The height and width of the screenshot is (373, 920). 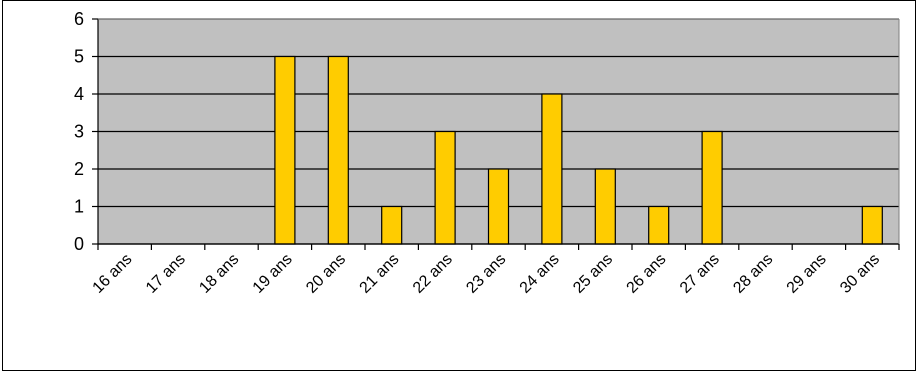 I want to click on x-tick-label: 29 ans, so click(x=807, y=274).